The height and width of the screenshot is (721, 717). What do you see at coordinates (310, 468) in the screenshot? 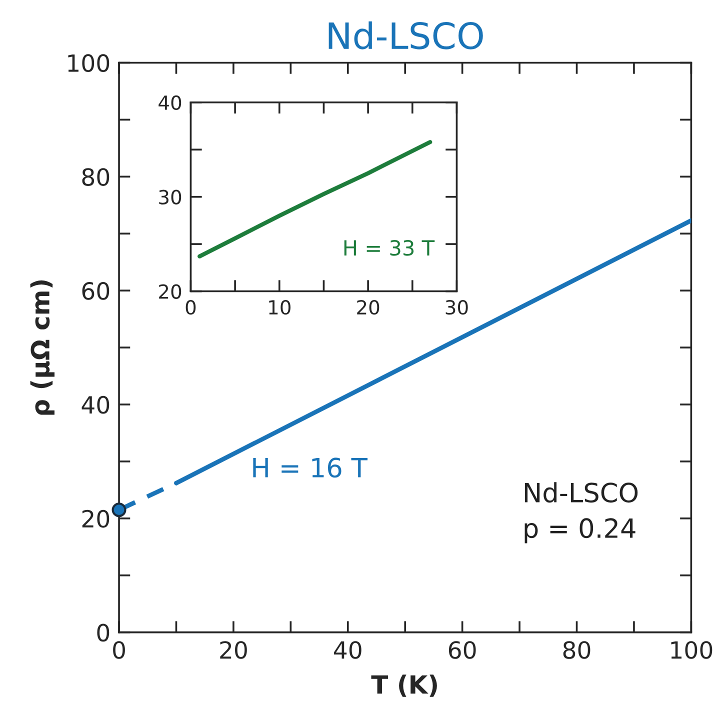
I see `annotation: H = 16 T` at bounding box center [310, 468].